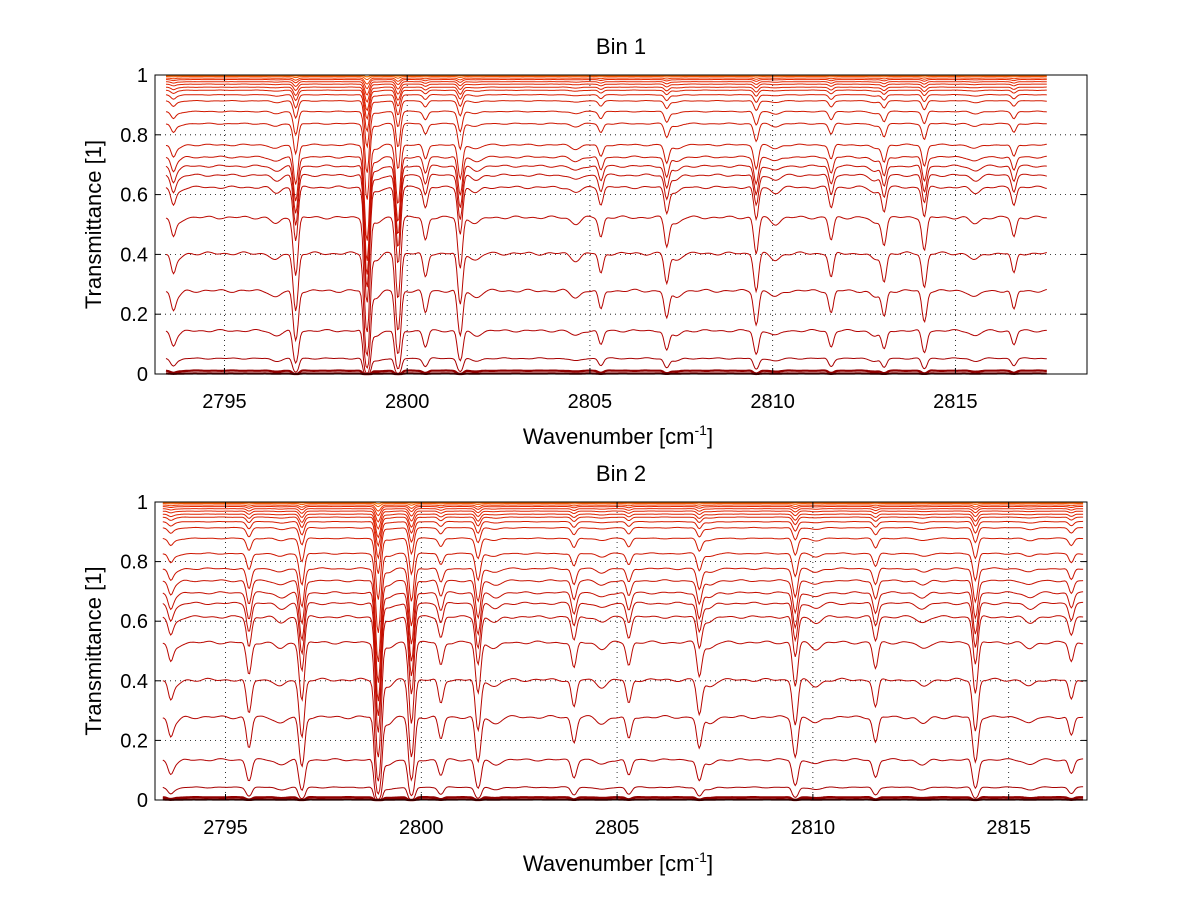  I want to click on chart-title: Bin 2, so click(621, 473).